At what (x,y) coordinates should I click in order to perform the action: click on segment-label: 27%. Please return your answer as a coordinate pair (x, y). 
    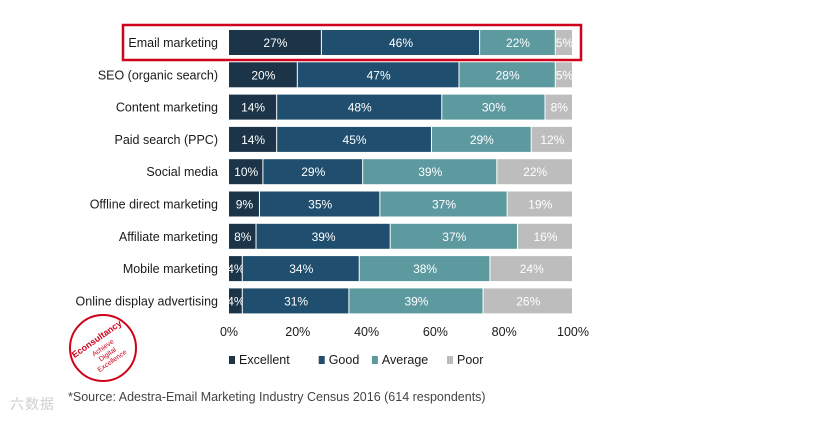
    Looking at the image, I should click on (275, 43).